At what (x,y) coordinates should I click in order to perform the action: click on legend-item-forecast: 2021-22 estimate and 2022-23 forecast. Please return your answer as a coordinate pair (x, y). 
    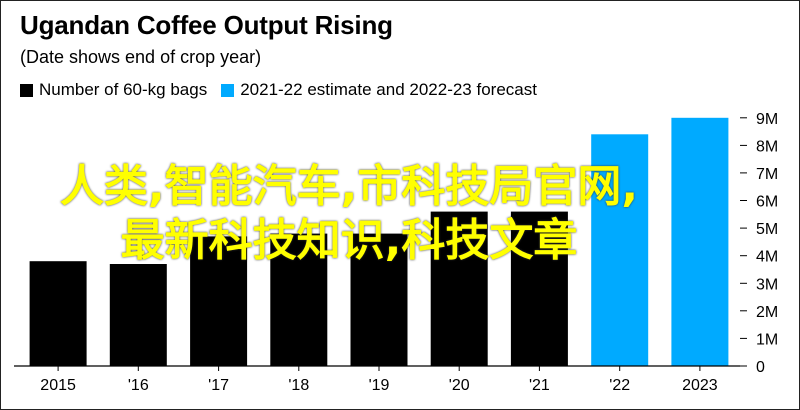
    Looking at the image, I should click on (379, 90).